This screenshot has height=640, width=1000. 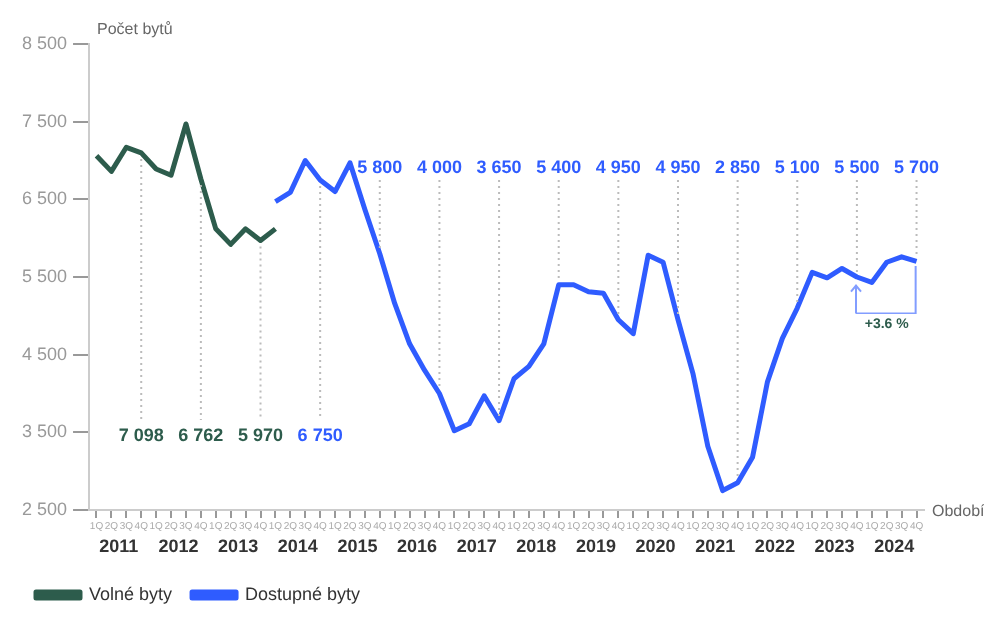 What do you see at coordinates (774, 545) in the screenshot?
I see `text: 2022` at bounding box center [774, 545].